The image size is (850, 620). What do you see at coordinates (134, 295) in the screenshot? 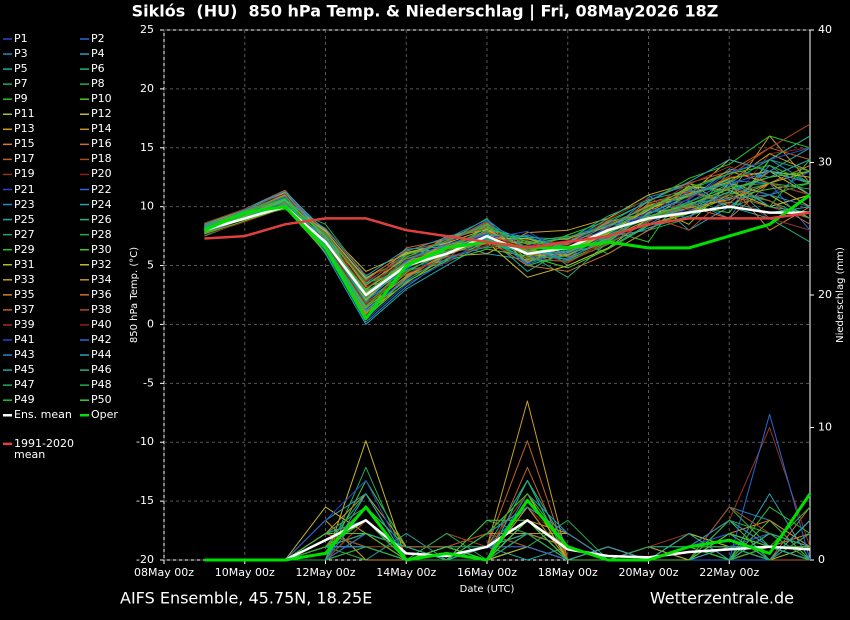
I see `y-axis-label: 850 hPa Temp. (°C)` at bounding box center [134, 295].